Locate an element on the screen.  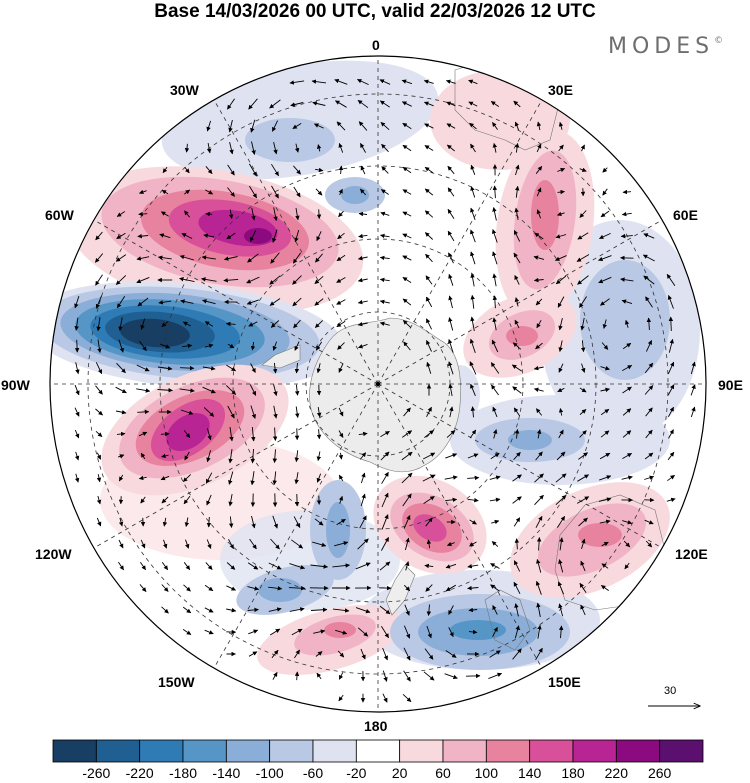
colorbar-tick: 260 is located at coordinates (659, 773).